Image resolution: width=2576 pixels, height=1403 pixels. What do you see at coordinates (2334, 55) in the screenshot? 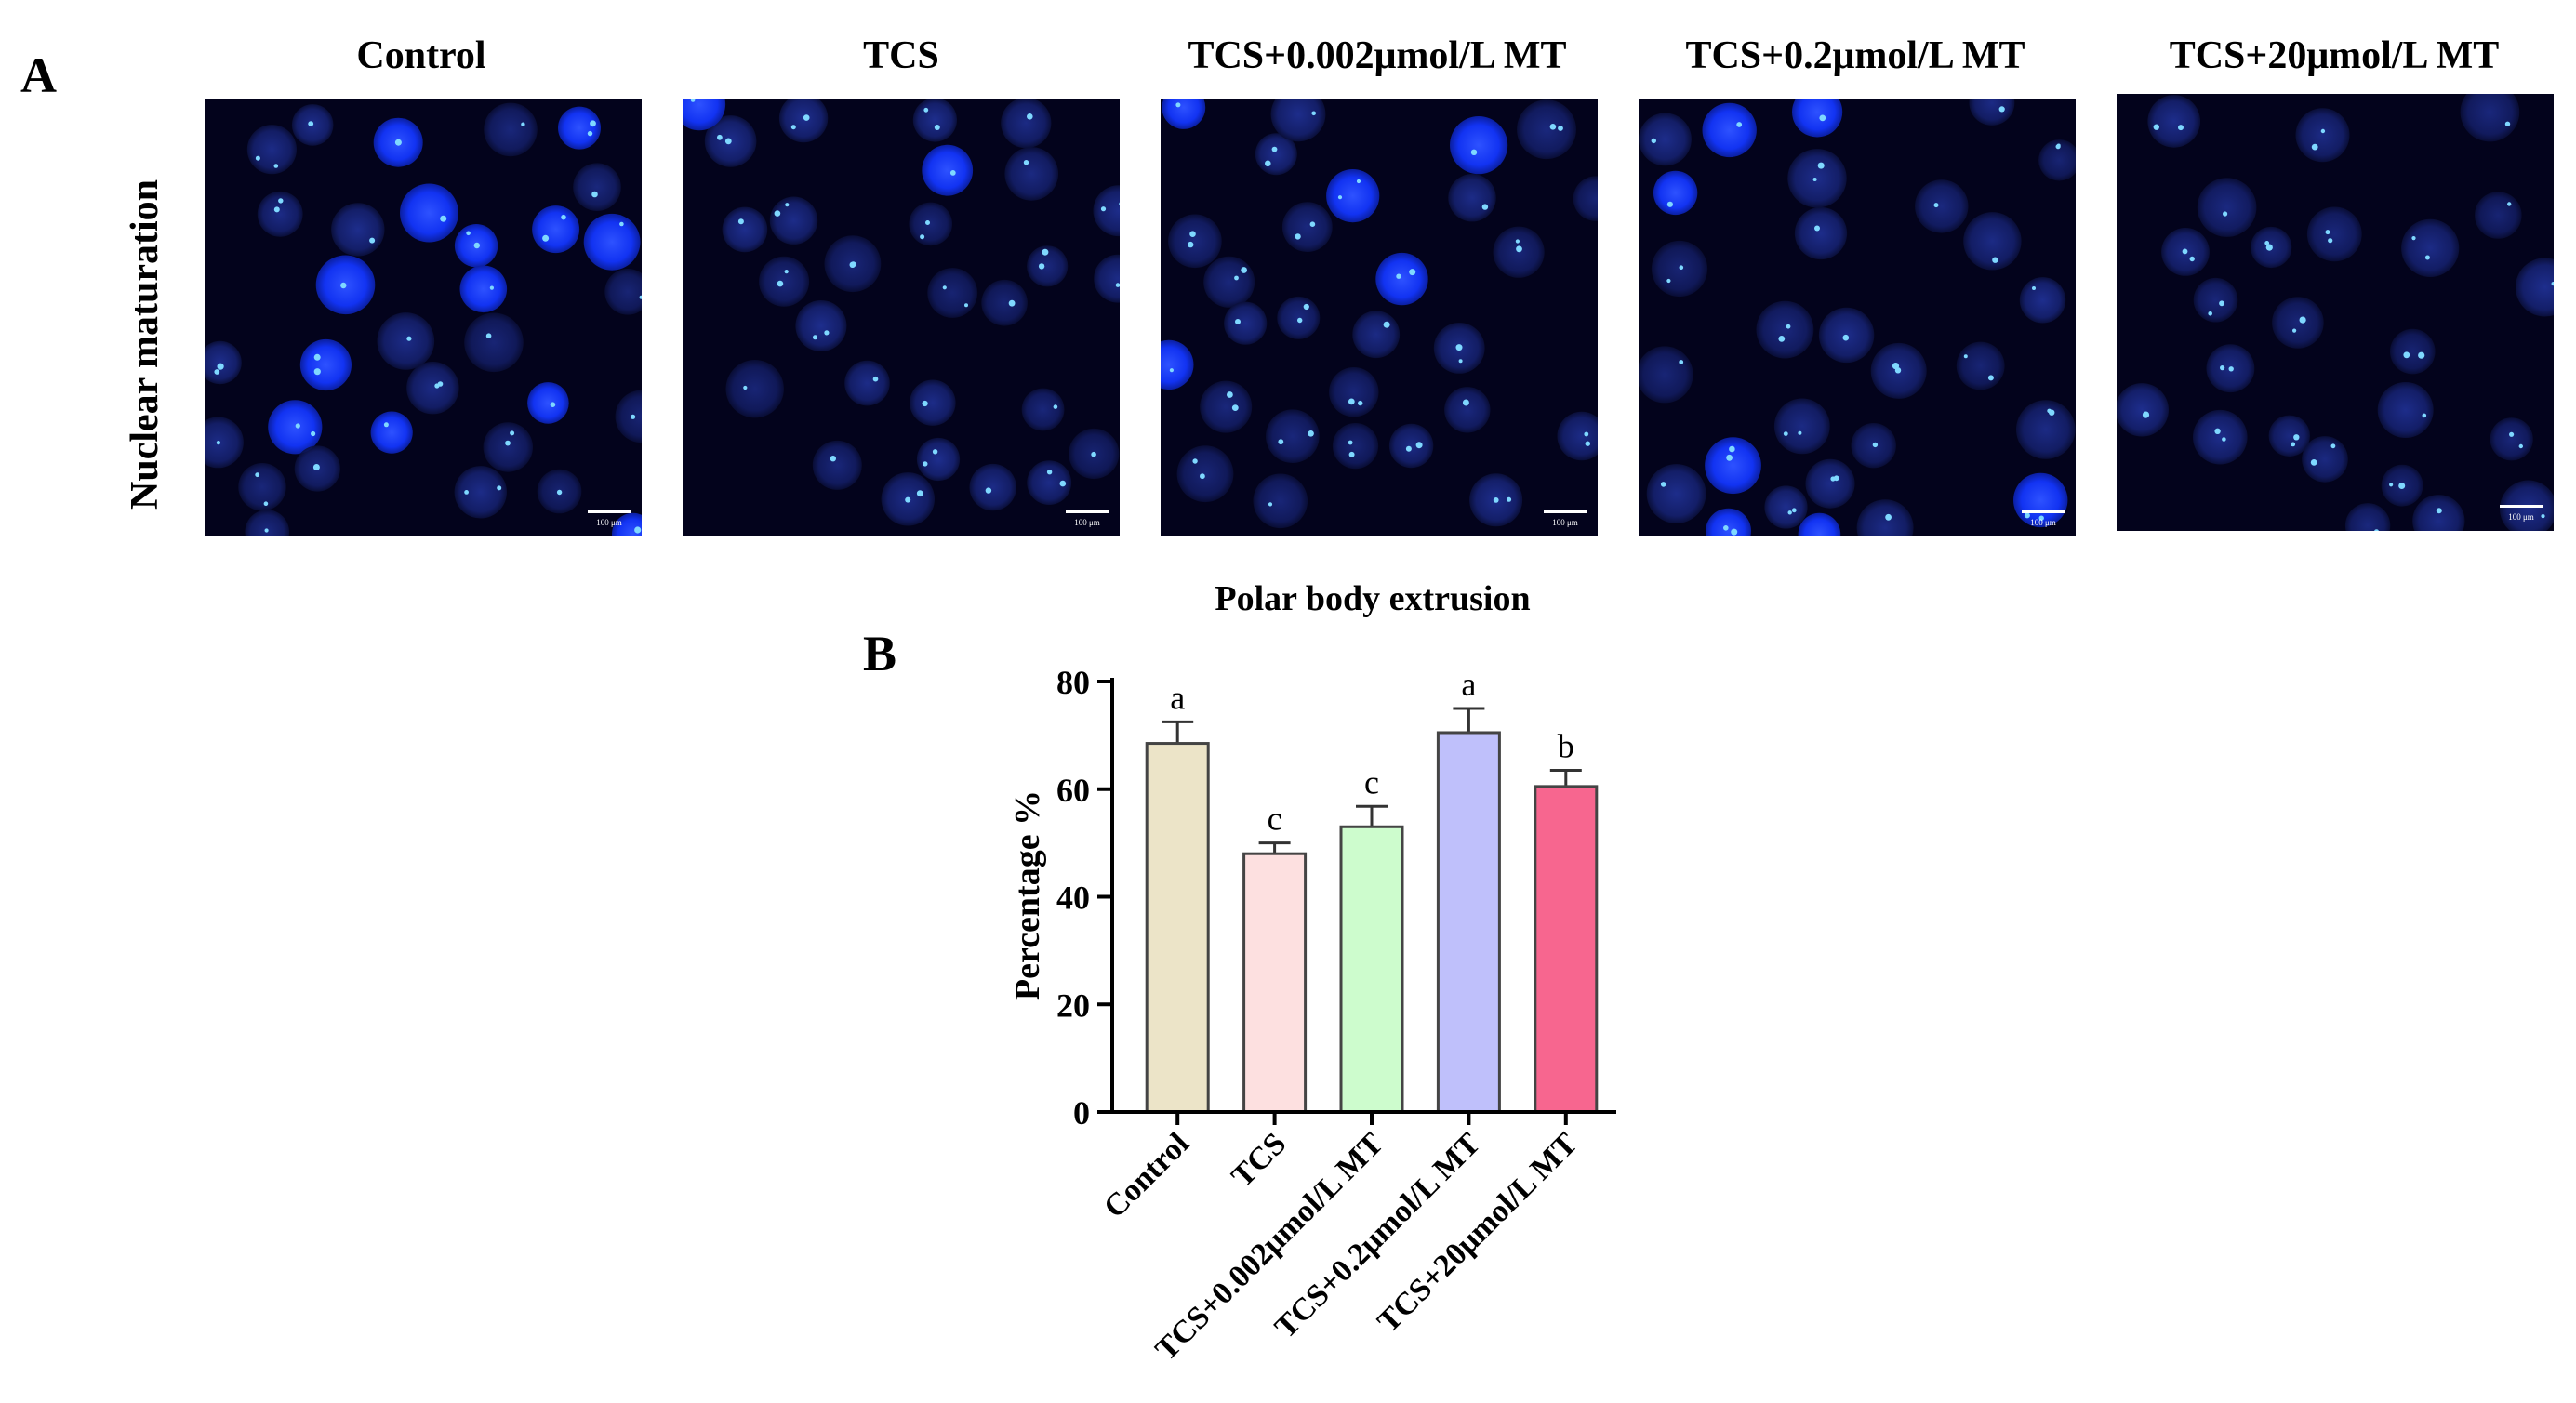
I see `column-title-tcs-20: TCS+20μmol/L MT` at bounding box center [2334, 55].